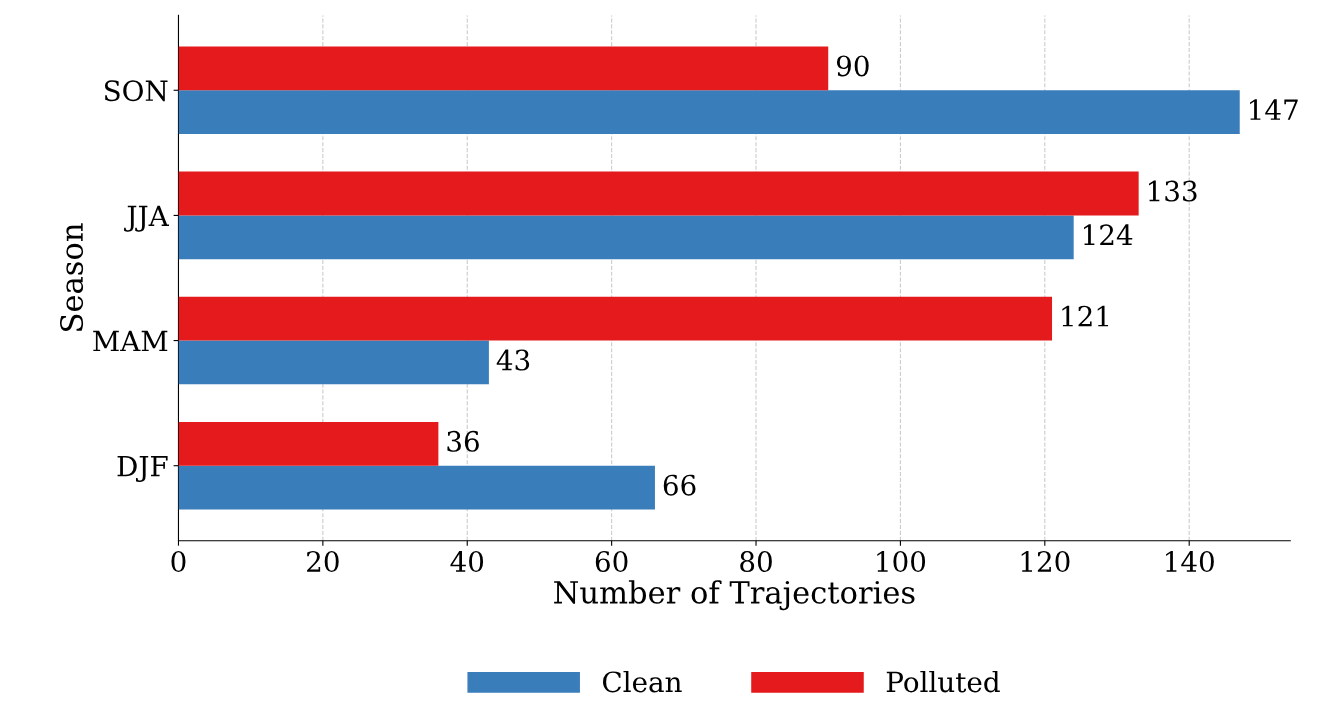 This screenshot has width=1322, height=723. I want to click on data-label: 147, so click(1274, 109).